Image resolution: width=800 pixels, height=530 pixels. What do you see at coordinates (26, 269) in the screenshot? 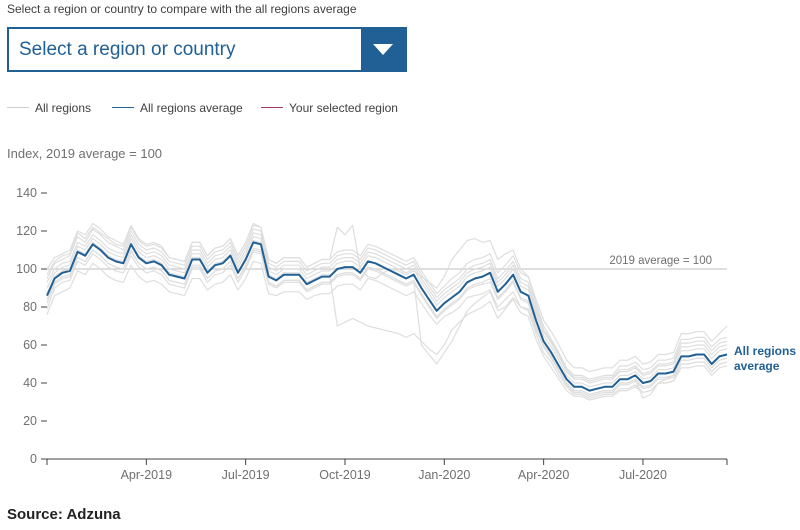
I see `y-tick-label: 100` at bounding box center [26, 269].